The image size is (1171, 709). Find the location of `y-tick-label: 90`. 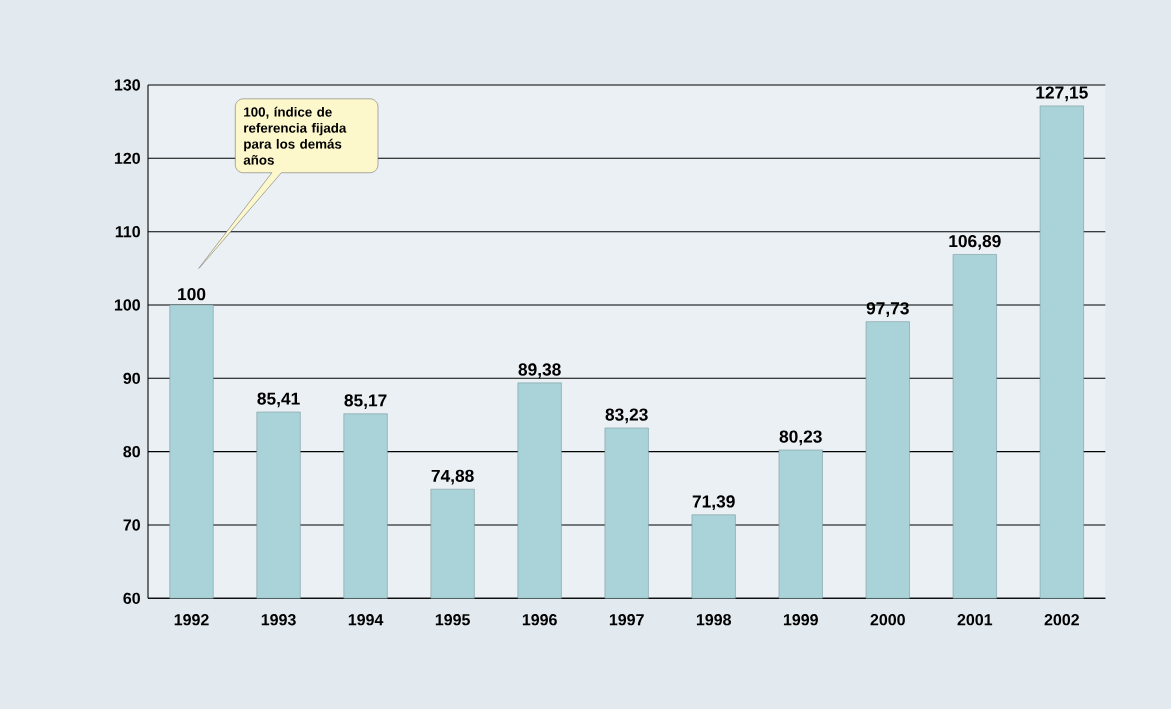

y-tick-label: 90 is located at coordinates (131, 378).